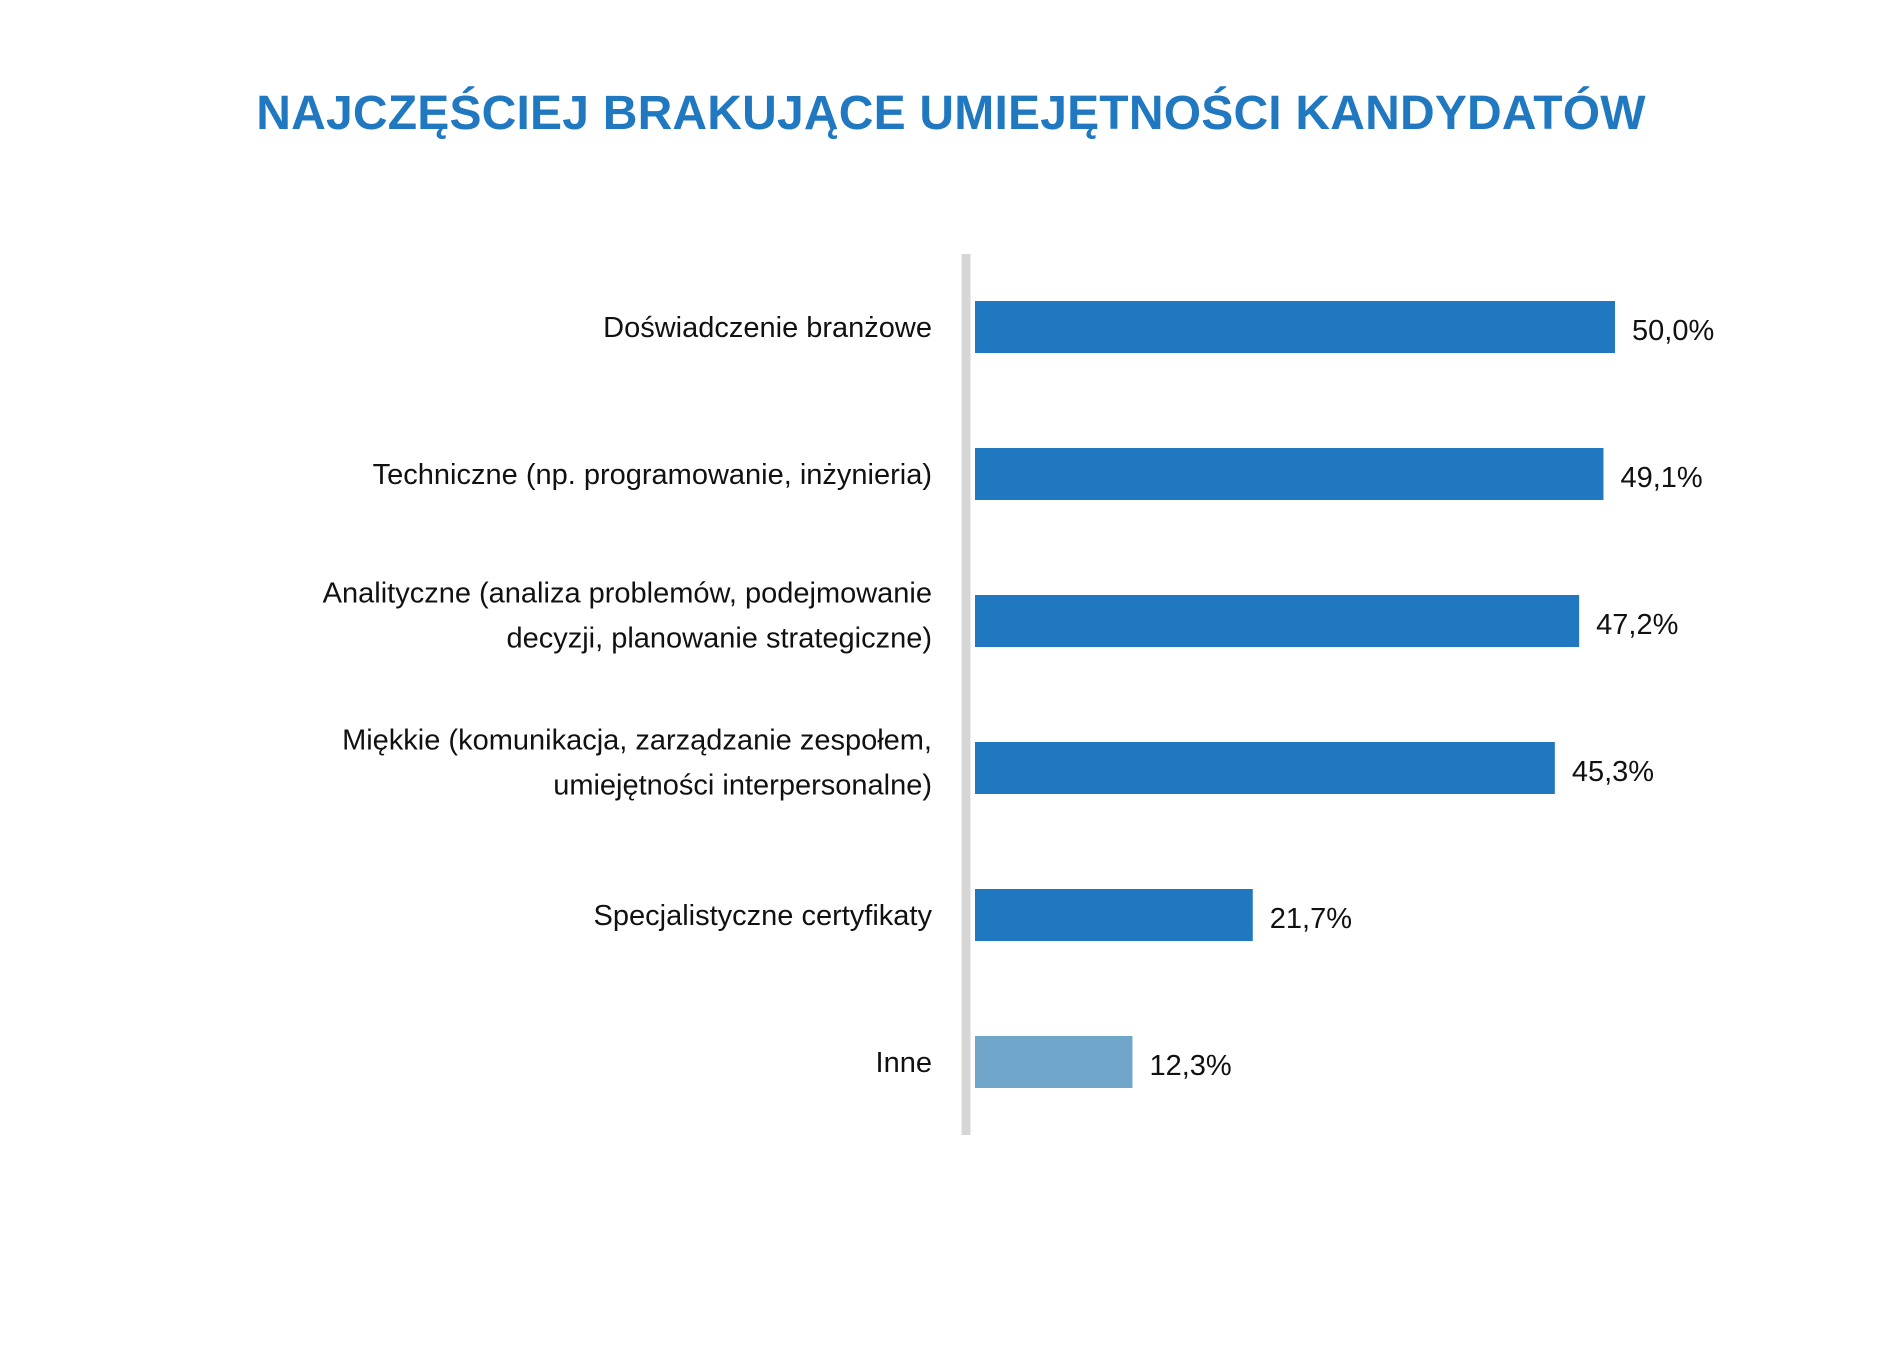 The height and width of the screenshot is (1370, 1902). I want to click on category-label-0: Doświadczenie branżowe, so click(767, 328).